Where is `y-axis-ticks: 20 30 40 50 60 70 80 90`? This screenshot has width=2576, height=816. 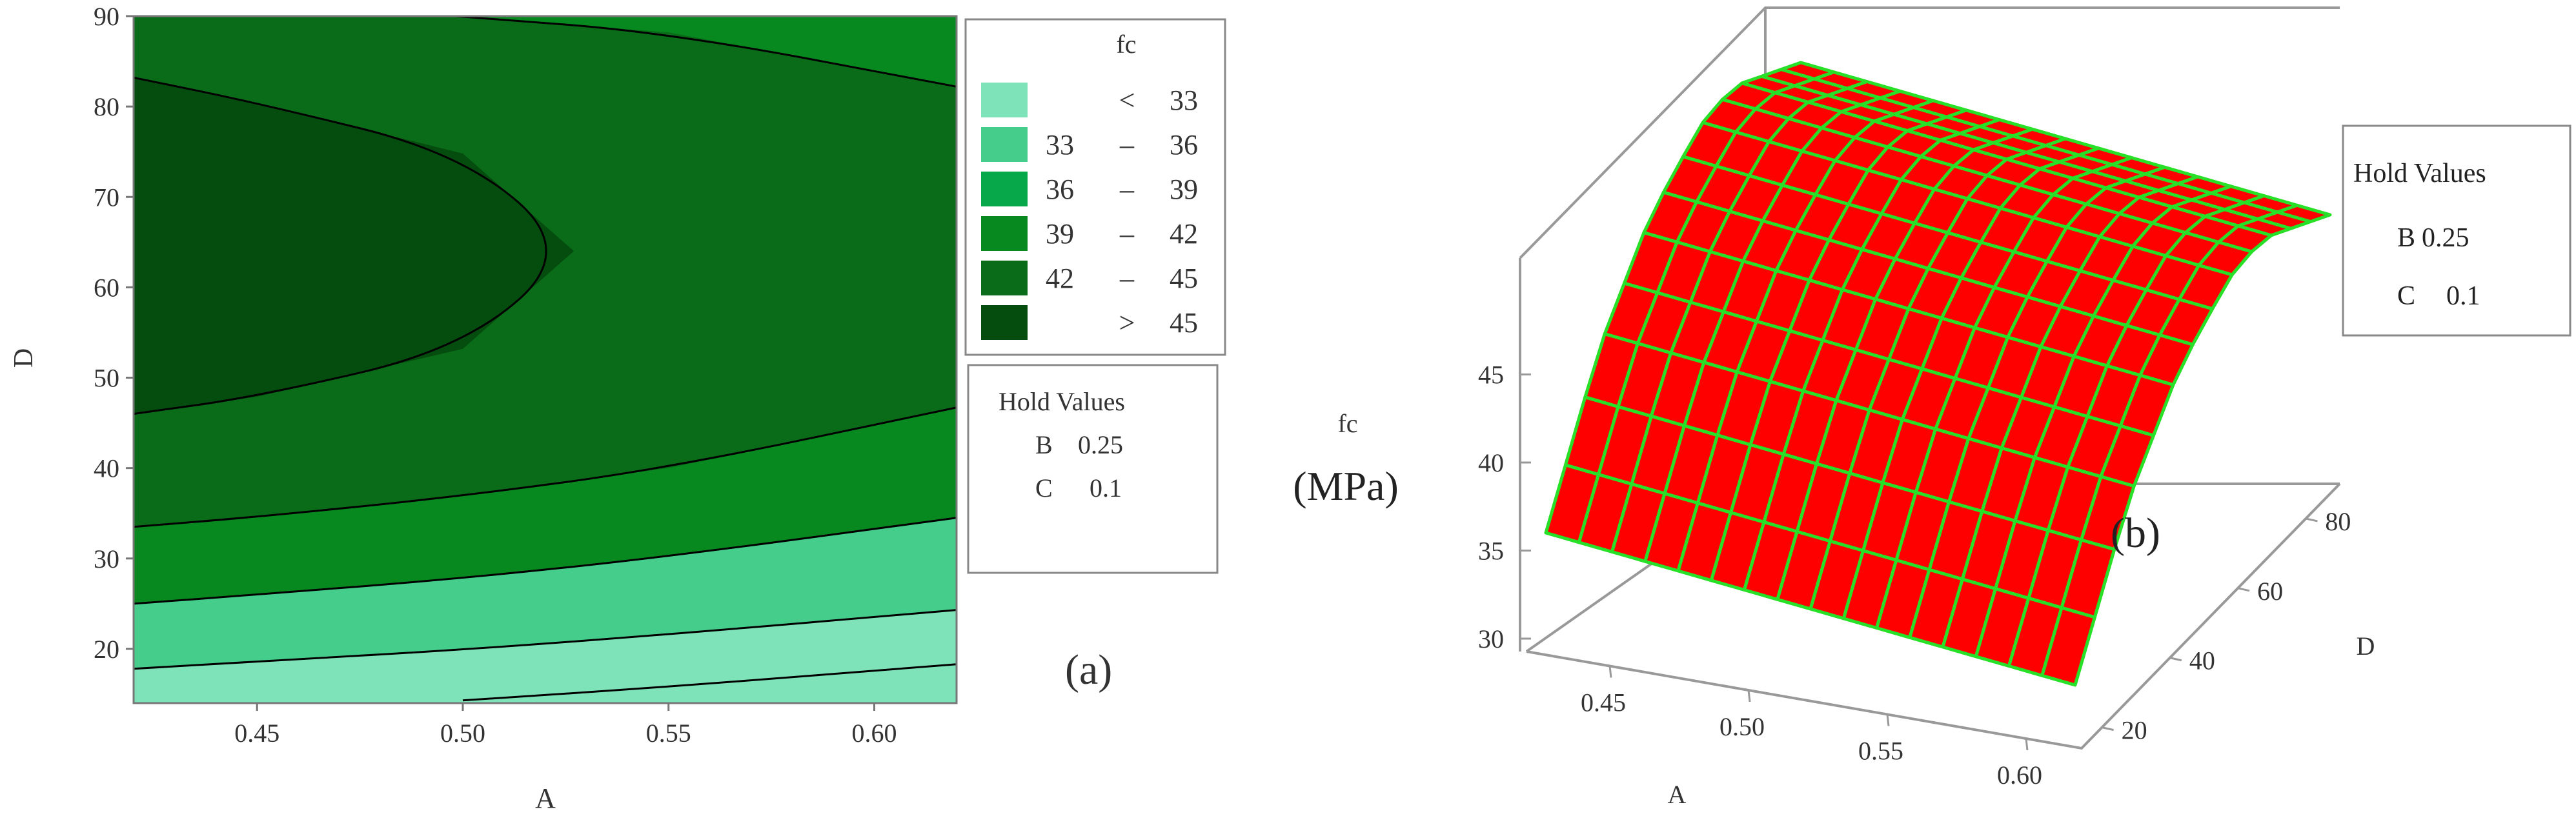 y-axis-ticks: 20 30 40 50 60 70 80 90 is located at coordinates (114, 333).